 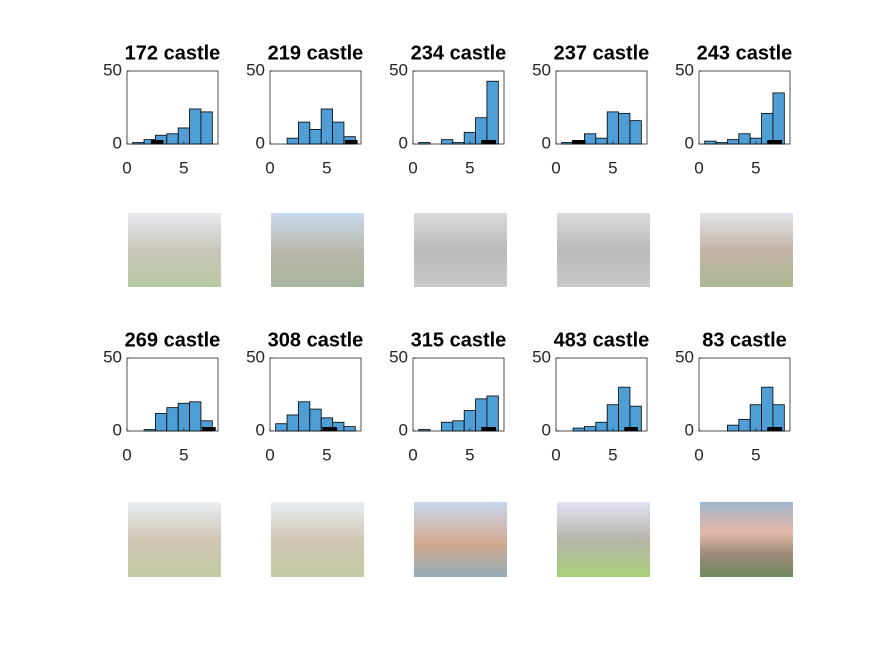 What do you see at coordinates (602, 340) in the screenshot?
I see `chart-title: 483 castle` at bounding box center [602, 340].